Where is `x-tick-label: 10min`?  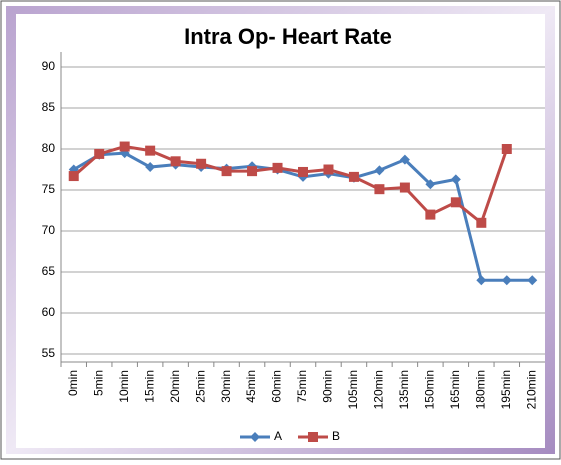
x-tick-label: 10min is located at coordinates (124, 386).